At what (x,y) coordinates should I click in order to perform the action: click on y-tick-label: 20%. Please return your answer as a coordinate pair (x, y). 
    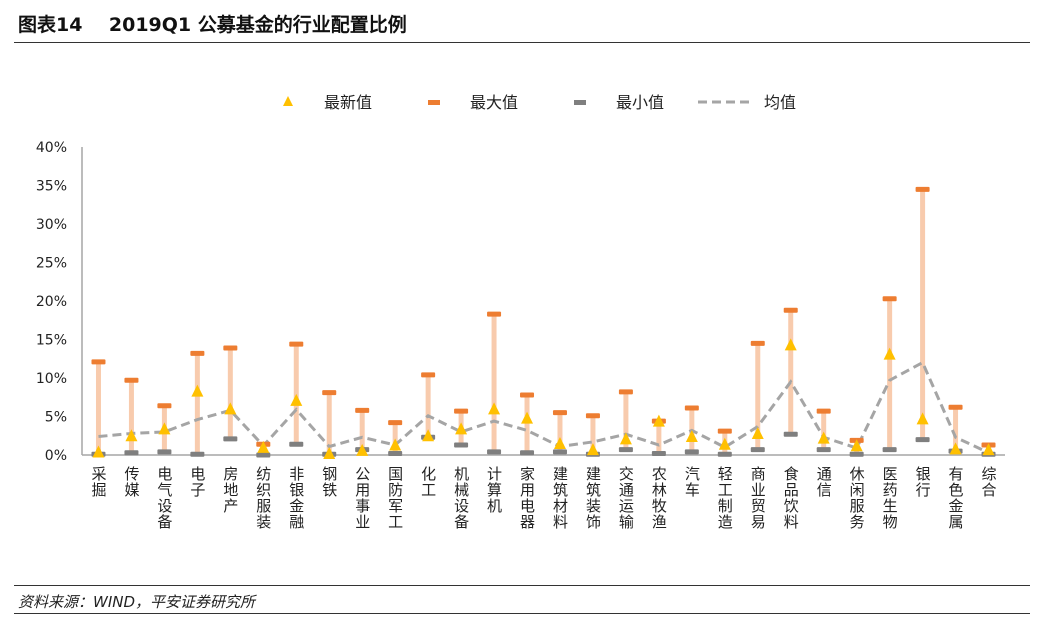
    Looking at the image, I should click on (51, 302).